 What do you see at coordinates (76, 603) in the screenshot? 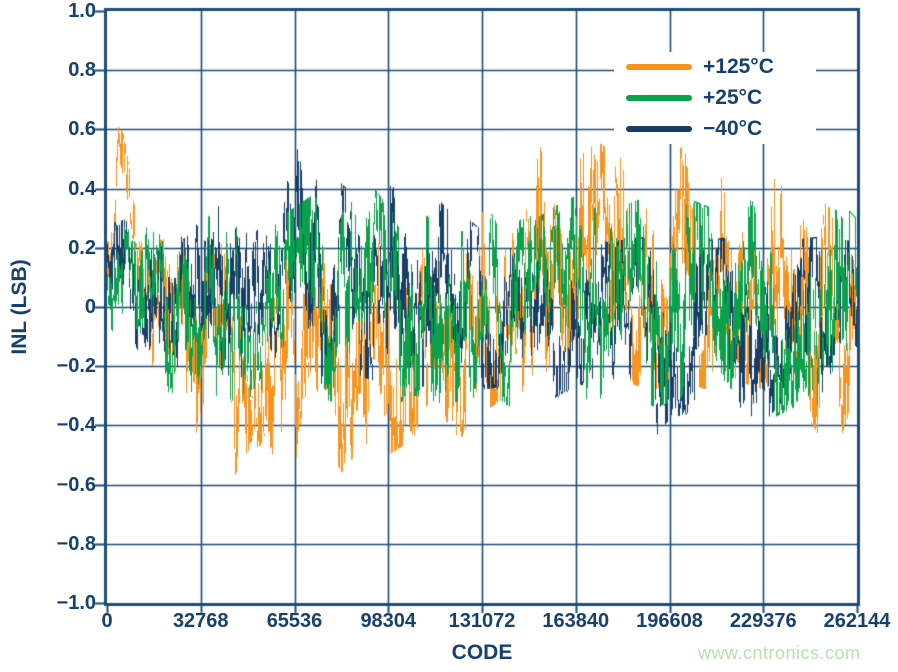
I see `y-tick-label: −1.0` at bounding box center [76, 603].